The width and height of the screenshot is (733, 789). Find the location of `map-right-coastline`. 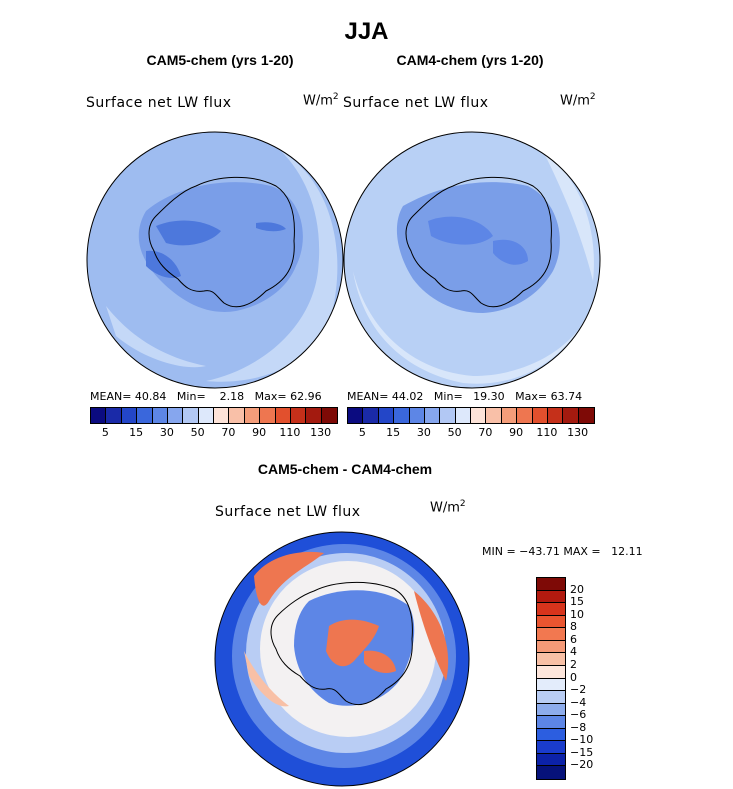

map-right-coastline is located at coordinates (478, 242).